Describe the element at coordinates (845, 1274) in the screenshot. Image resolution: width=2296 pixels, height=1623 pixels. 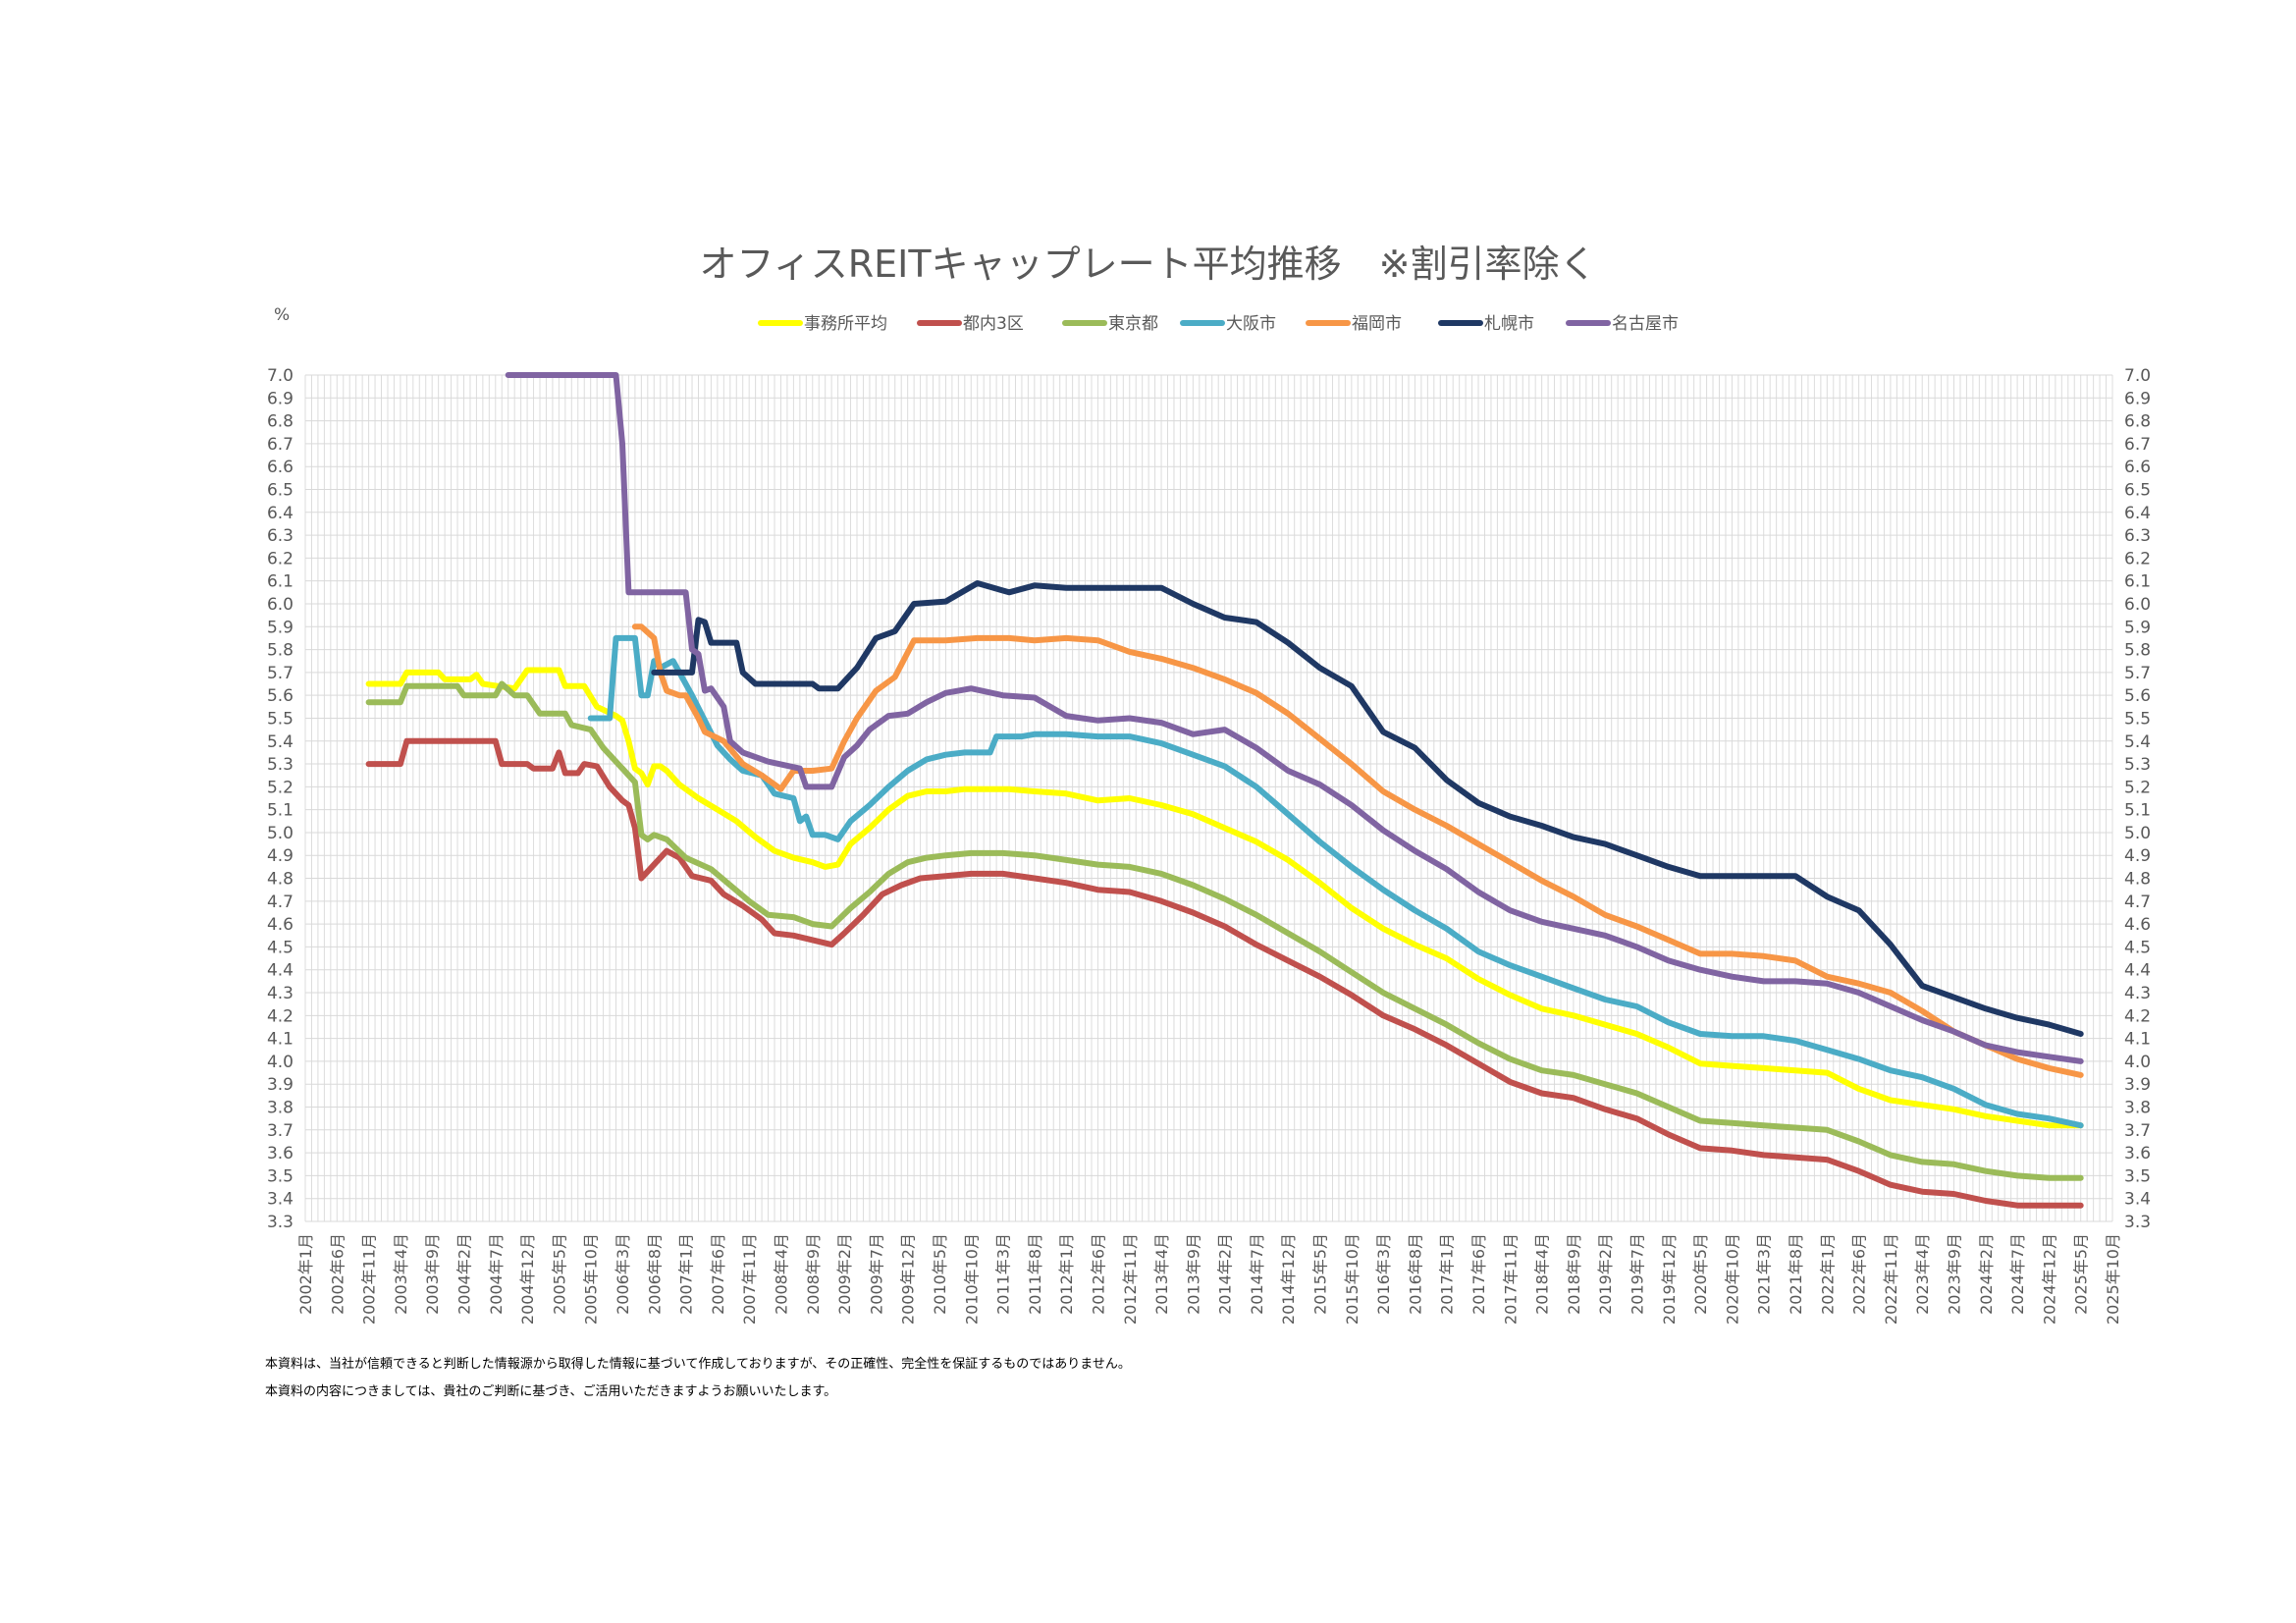
I see `x-tick-label: 2009年2月` at that location.